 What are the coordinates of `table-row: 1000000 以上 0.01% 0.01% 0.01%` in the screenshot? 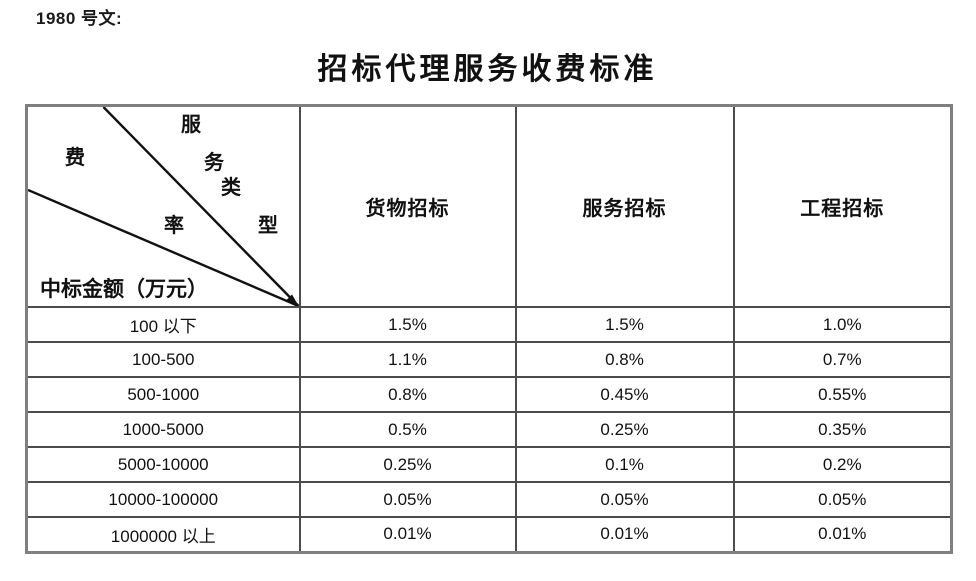 It's located at (489, 534).